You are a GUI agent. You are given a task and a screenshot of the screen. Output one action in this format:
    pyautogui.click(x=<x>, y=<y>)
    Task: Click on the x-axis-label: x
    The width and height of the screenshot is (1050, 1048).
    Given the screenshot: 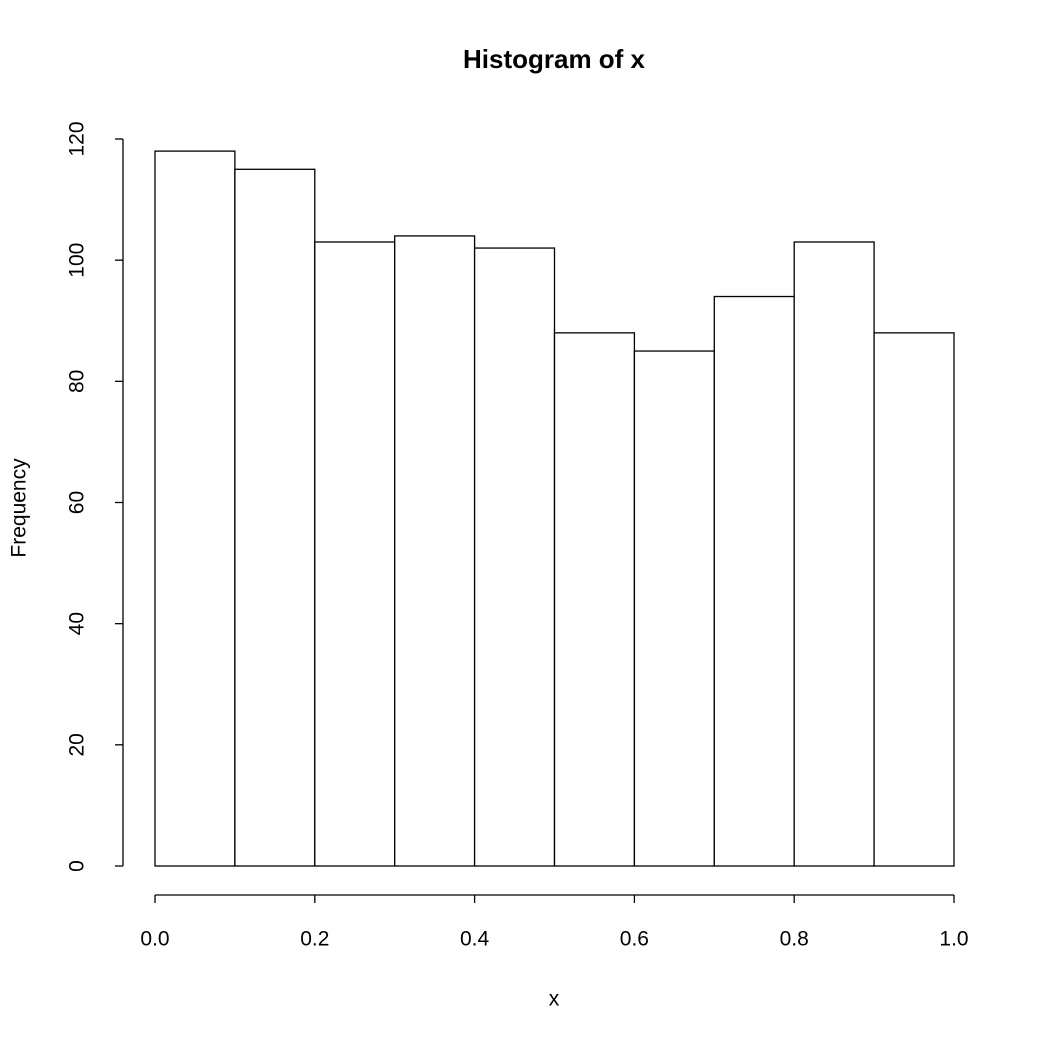 What is the action you would take?
    pyautogui.click(x=554, y=999)
    